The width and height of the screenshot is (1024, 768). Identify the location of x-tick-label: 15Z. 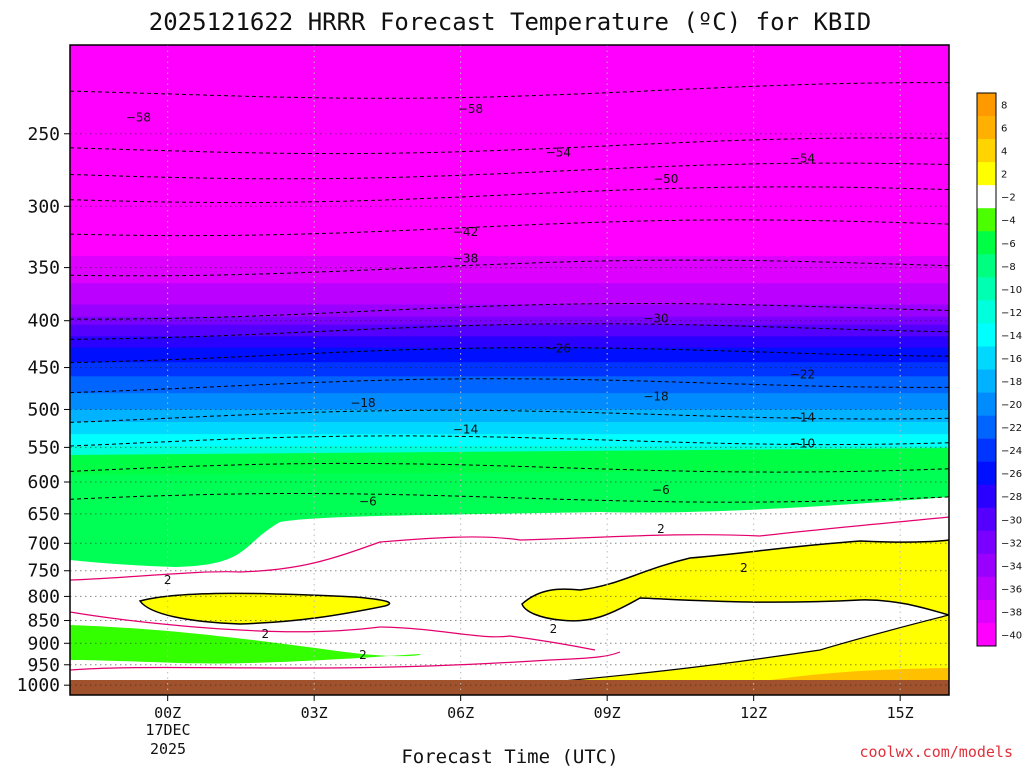
(900, 713).